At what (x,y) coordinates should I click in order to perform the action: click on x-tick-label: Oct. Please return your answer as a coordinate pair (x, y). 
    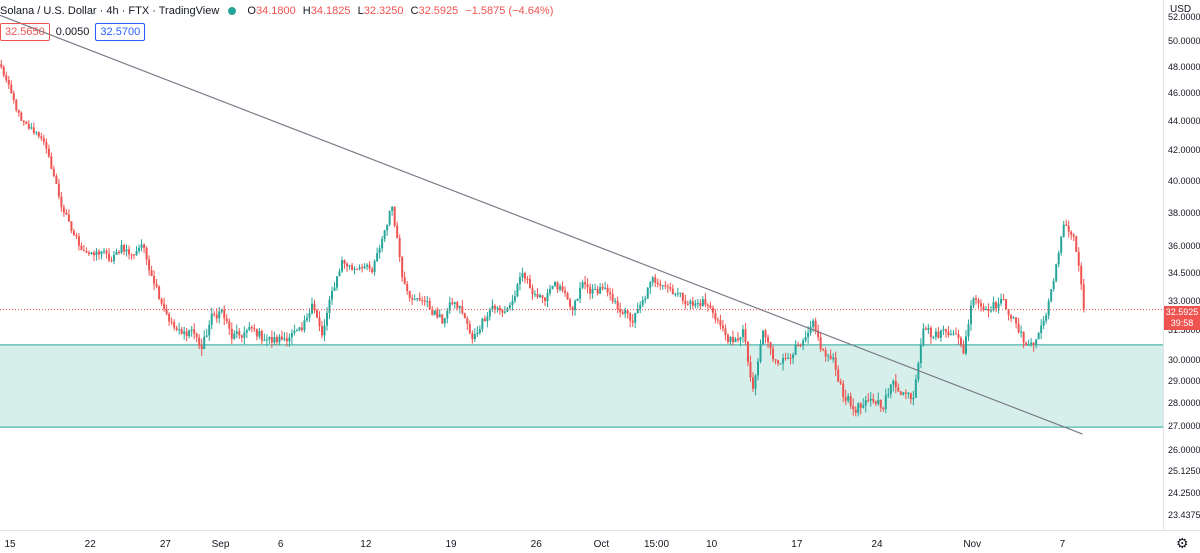
    Looking at the image, I should click on (601, 544).